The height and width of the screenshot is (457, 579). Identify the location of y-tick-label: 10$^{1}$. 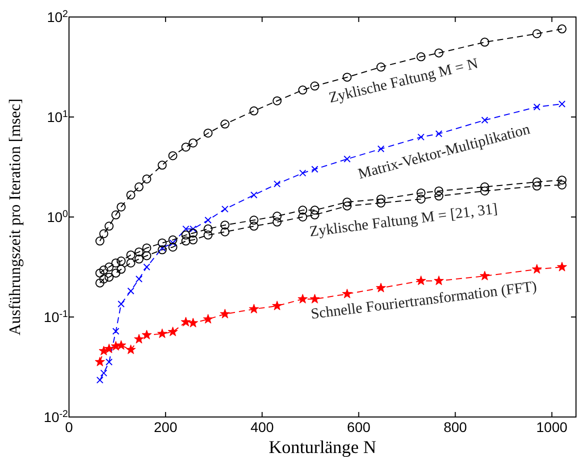
(57, 116).